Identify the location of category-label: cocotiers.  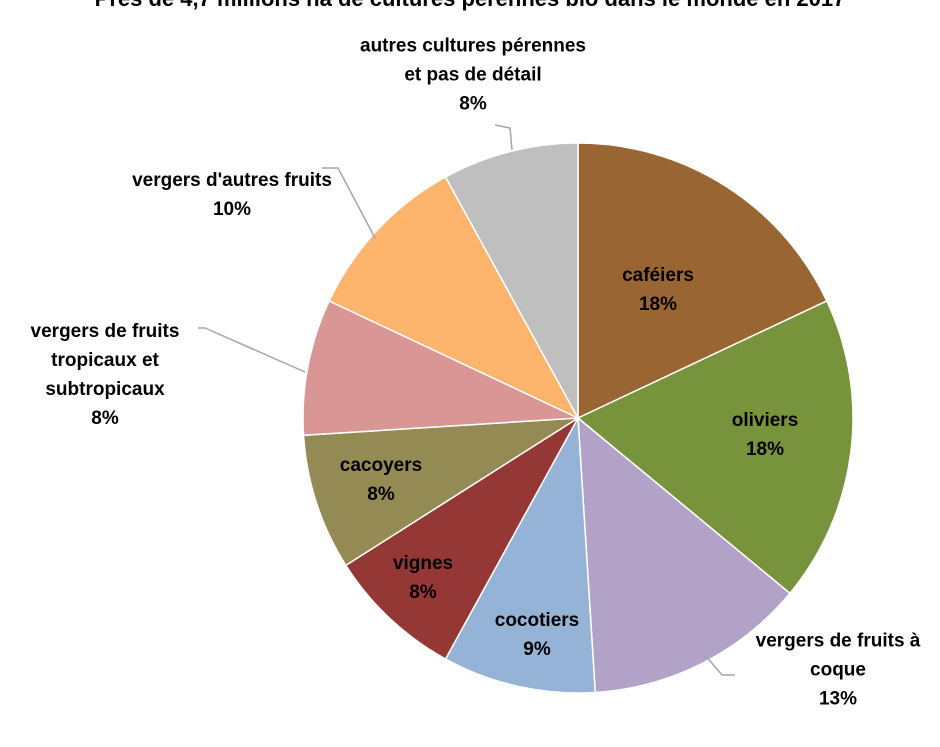
(537, 620).